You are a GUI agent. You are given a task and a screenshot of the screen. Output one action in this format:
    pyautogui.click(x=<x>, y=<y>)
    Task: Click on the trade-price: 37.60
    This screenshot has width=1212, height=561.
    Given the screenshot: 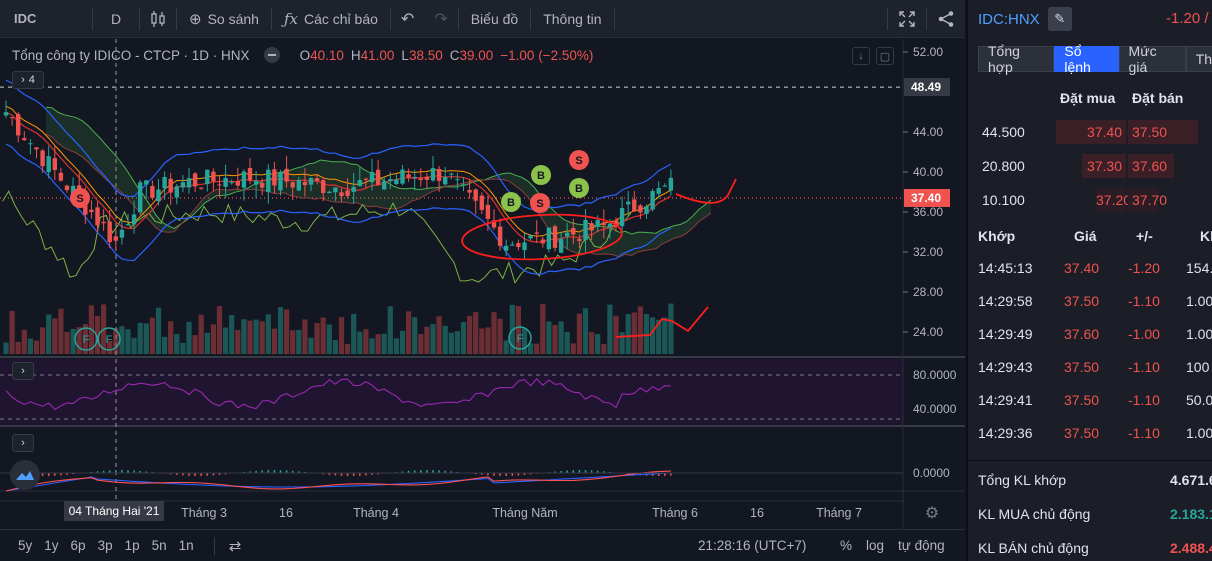 What is the action you would take?
    pyautogui.click(x=1082, y=334)
    